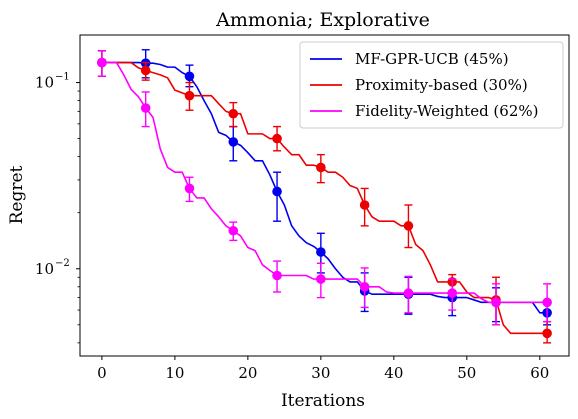 This screenshot has height=419, width=578. Describe the element at coordinates (322, 20) in the screenshot. I see `chart-title: Ammonia; Explorative` at that location.